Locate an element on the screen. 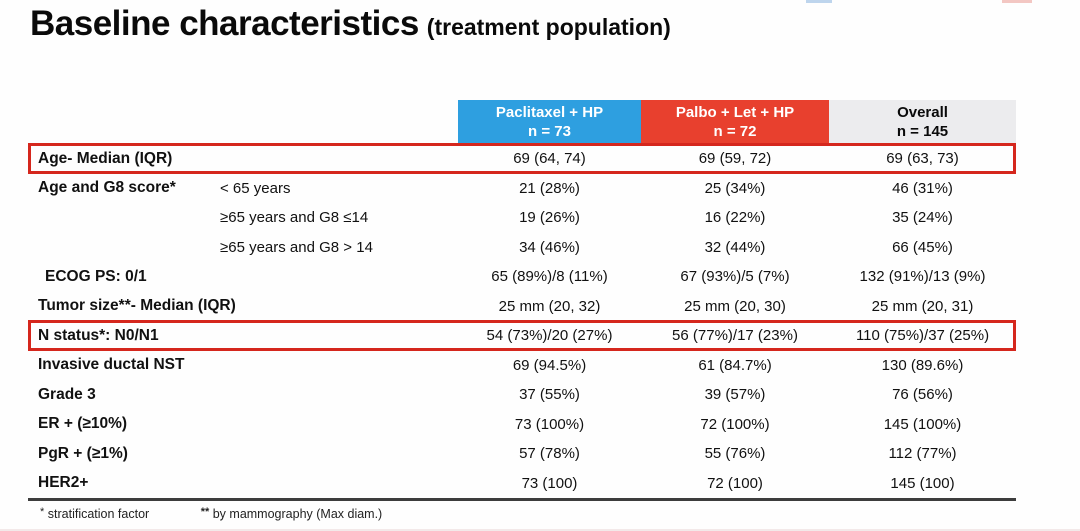 The height and width of the screenshot is (531, 1080). footnote-text: stratification factor is located at coordinates (98, 514).